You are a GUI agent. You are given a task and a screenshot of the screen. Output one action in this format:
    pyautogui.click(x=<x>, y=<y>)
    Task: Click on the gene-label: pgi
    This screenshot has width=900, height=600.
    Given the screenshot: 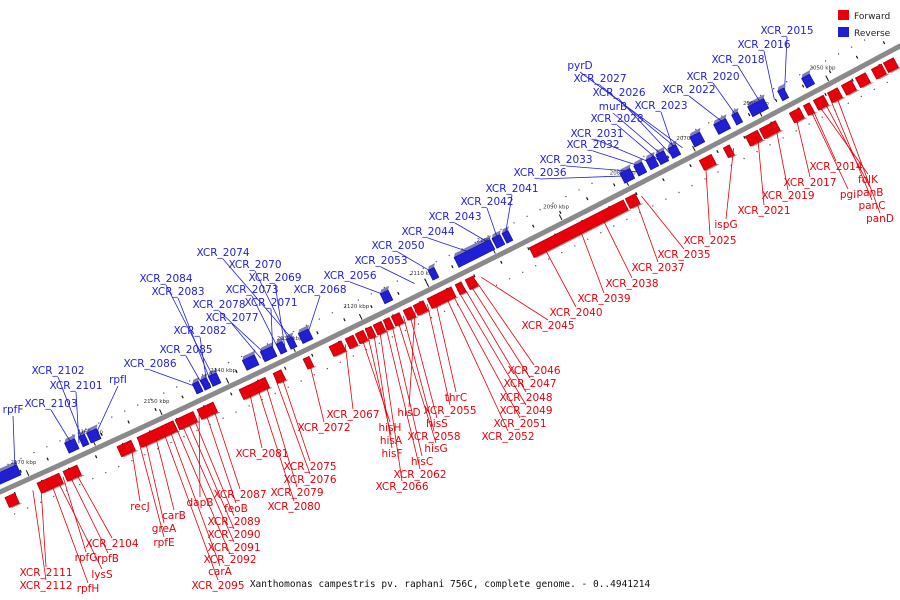 What is the action you would take?
    pyautogui.click(x=848, y=195)
    